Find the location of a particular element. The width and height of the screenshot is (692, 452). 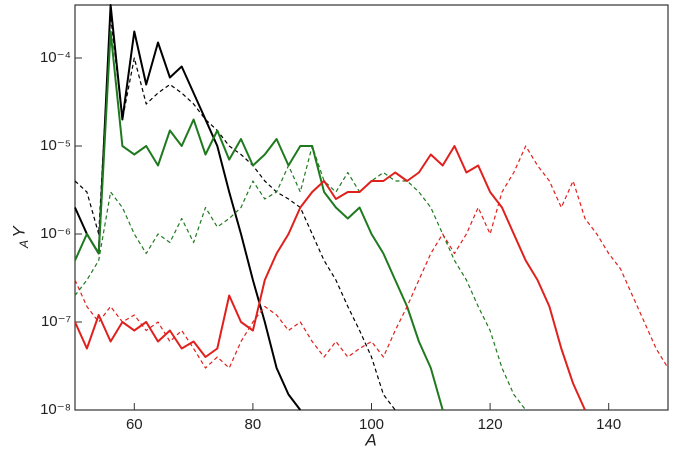

y-tick-label: 10⁻⁵ is located at coordinates (55, 145).